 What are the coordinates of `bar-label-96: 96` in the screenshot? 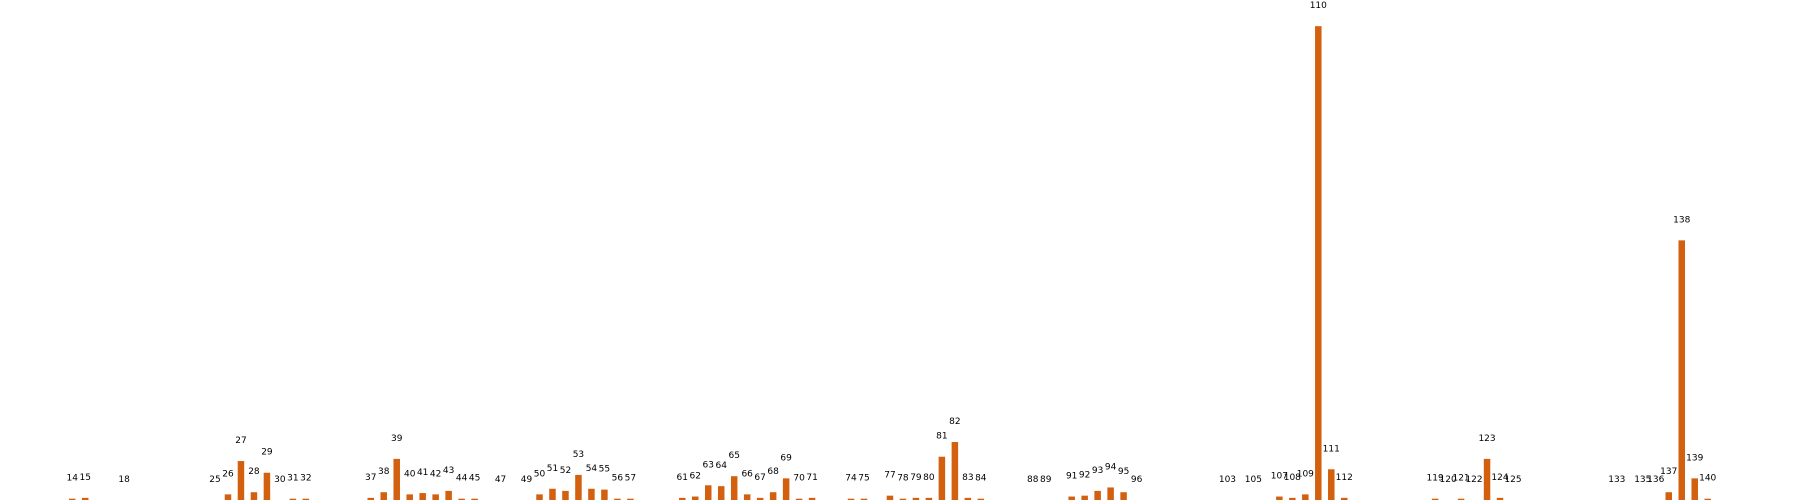 It's located at (1137, 480).